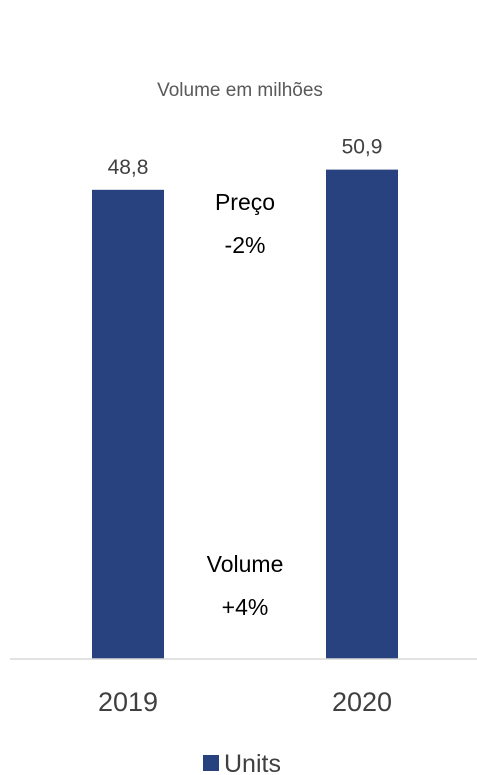  I want to click on x-tick-2020: 2020, so click(362, 702).